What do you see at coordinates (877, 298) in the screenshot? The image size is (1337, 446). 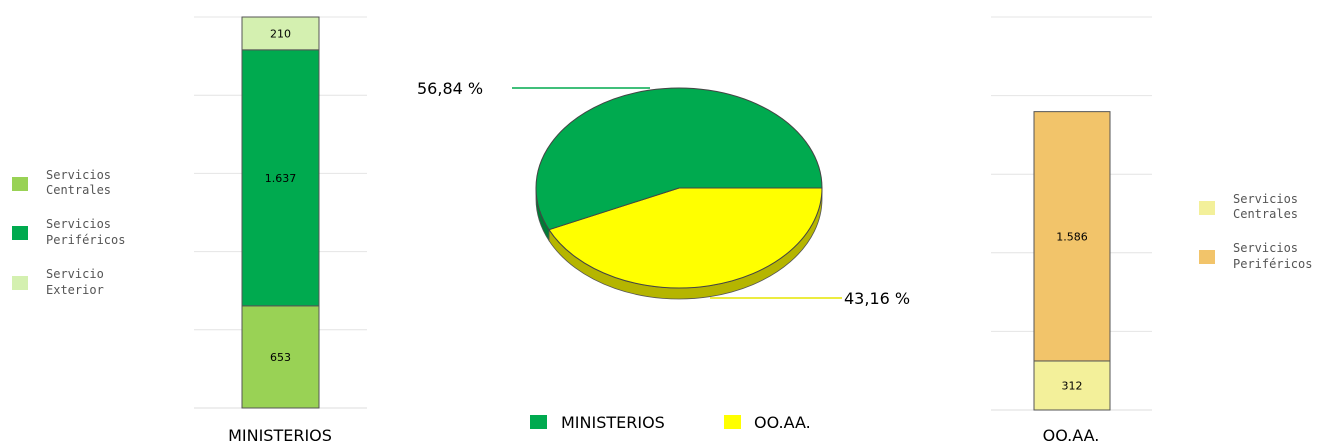 I see `pct-label-ooaa: 43,16 %` at bounding box center [877, 298].